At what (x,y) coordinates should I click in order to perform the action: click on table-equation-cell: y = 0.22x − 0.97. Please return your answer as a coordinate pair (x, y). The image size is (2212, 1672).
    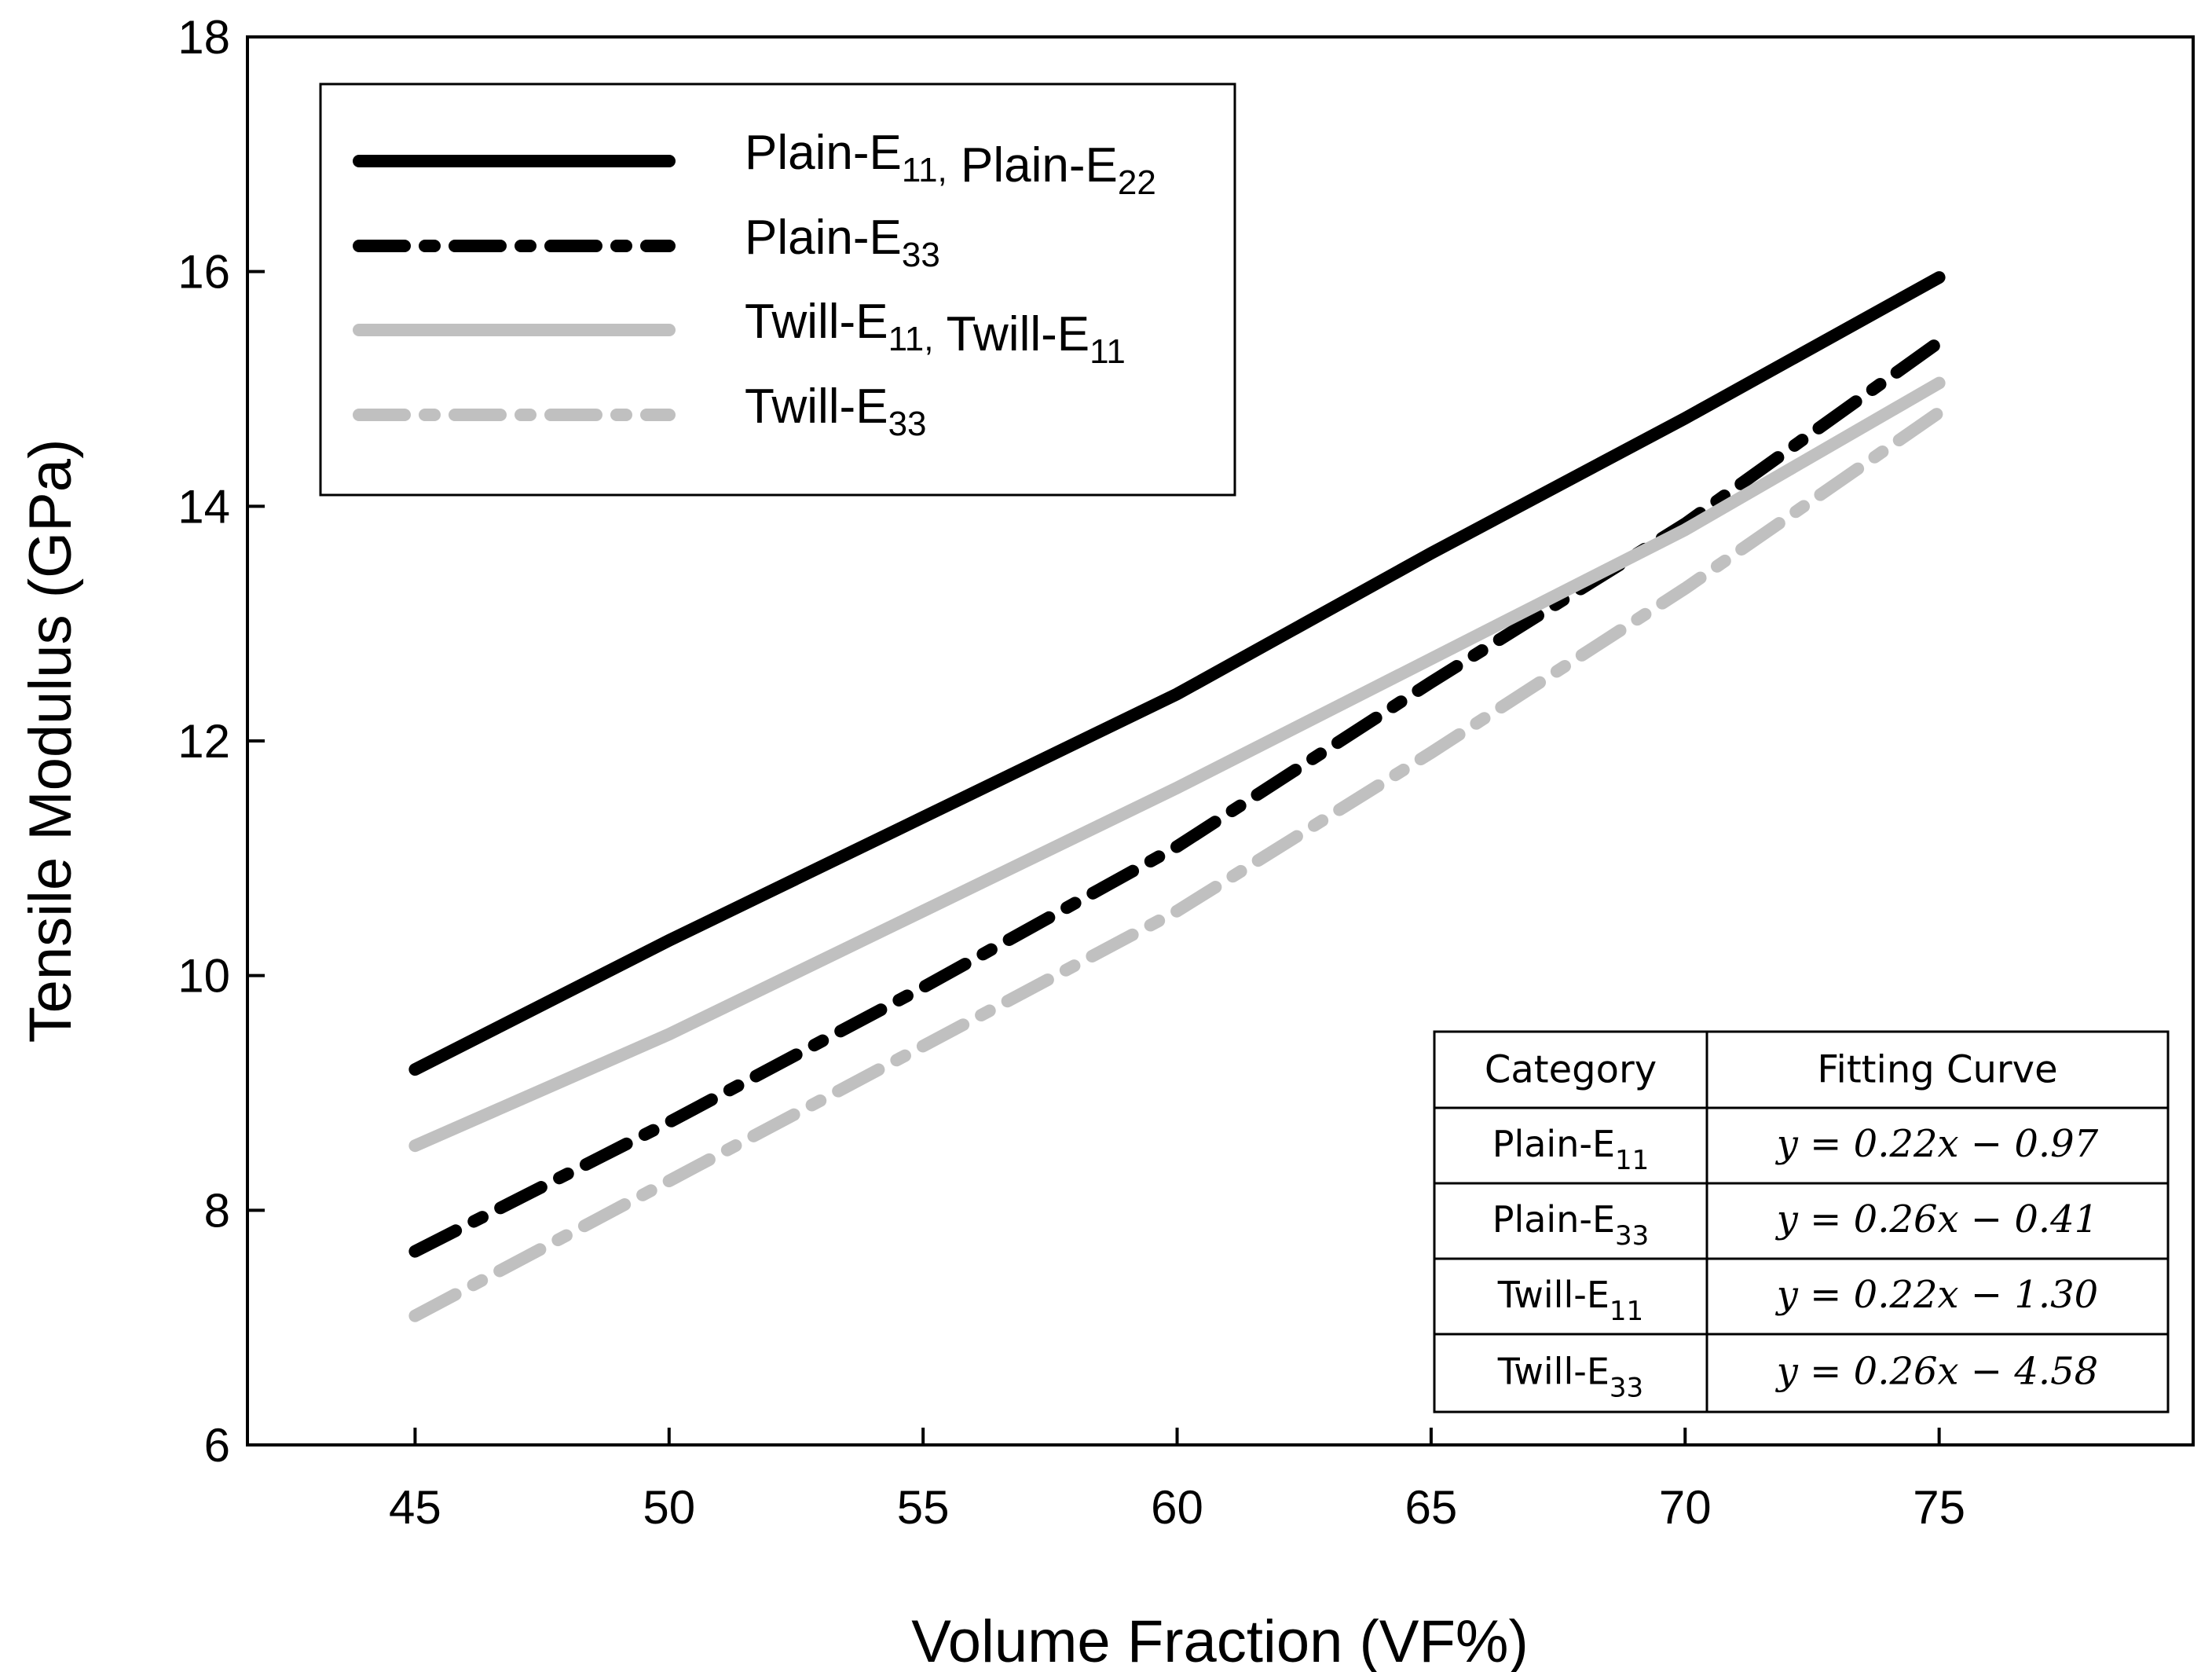
    Looking at the image, I should click on (1937, 1144).